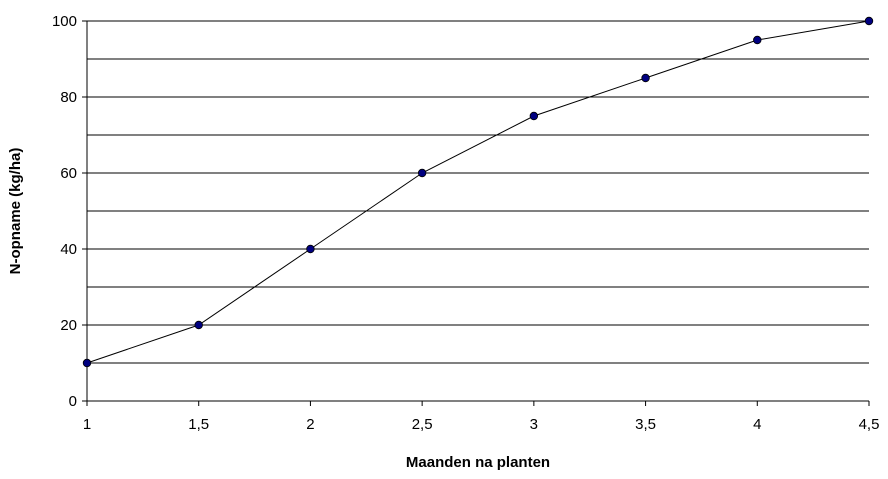 The width and height of the screenshot is (888, 479). What do you see at coordinates (422, 424) in the screenshot?
I see `x-tick-label: 2,5` at bounding box center [422, 424].